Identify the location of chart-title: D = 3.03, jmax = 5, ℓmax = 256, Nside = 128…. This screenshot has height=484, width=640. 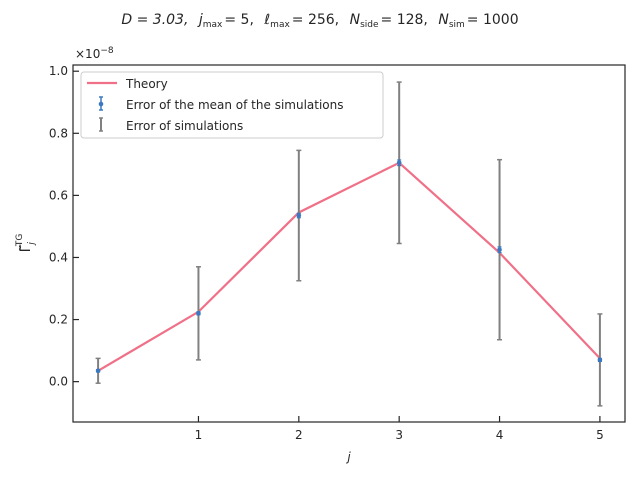
(319, 21).